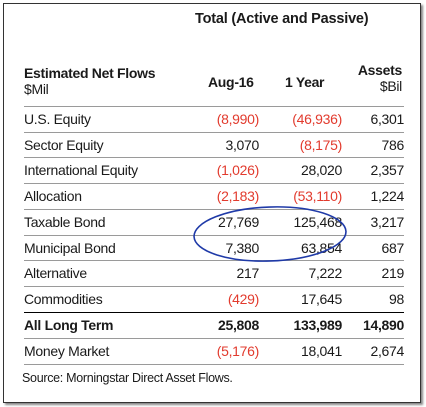  I want to click on header-year: 1 Year, so click(305, 82).